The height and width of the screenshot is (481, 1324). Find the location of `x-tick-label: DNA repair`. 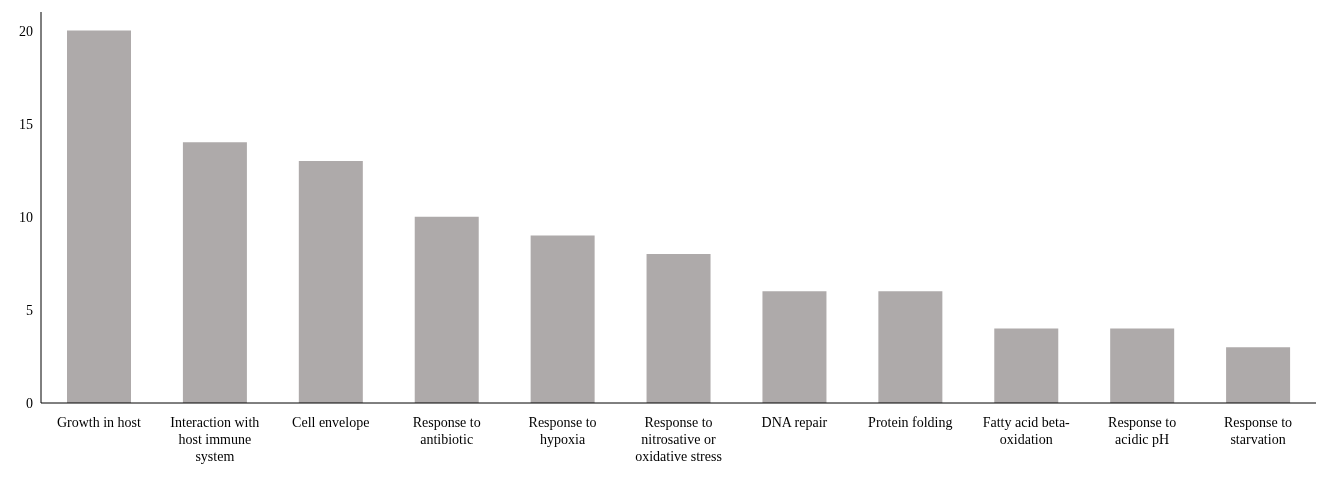

x-tick-label: DNA repair is located at coordinates (794, 422).